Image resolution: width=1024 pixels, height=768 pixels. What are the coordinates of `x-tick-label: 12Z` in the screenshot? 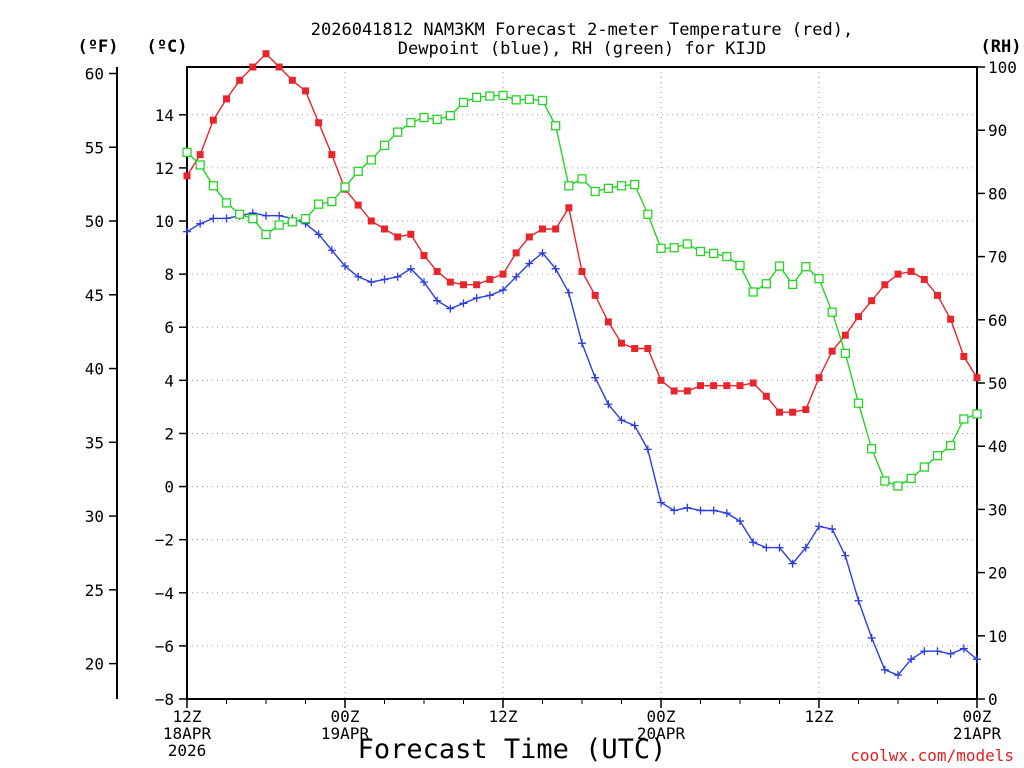 It's located at (503, 716).